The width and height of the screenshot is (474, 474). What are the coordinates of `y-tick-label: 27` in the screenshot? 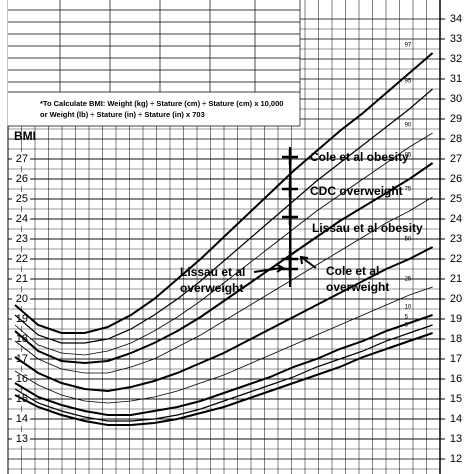 It's located at (22, 159).